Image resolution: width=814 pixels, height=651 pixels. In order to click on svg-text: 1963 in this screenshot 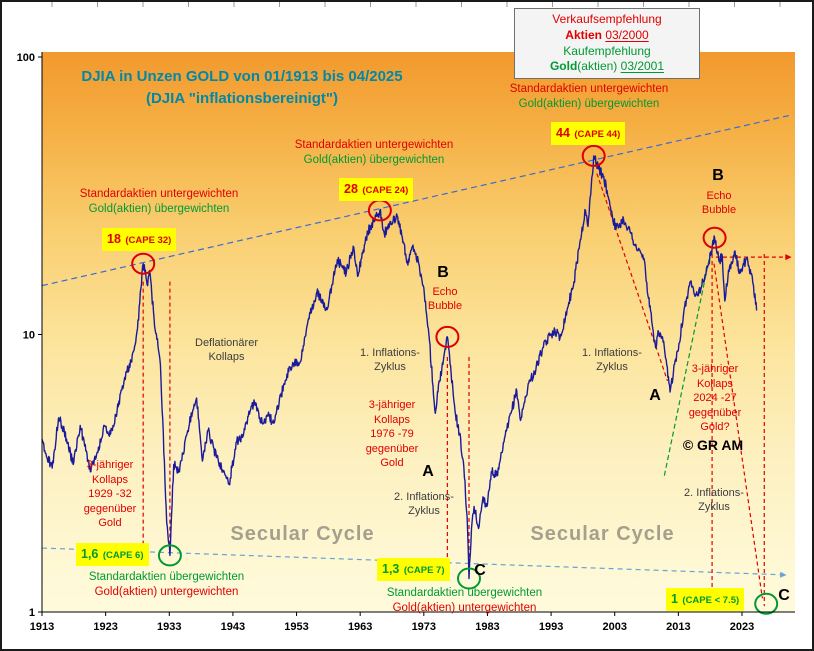, I will do `click(360, 627)`.